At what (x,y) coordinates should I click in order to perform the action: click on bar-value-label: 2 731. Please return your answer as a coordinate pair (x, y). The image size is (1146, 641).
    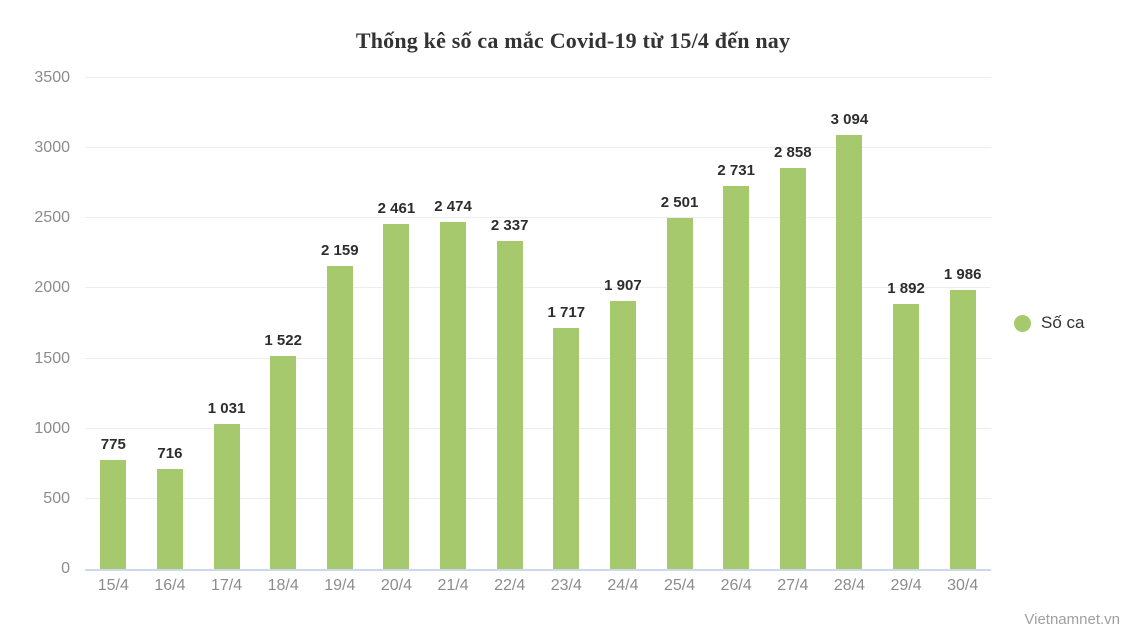
    Looking at the image, I should click on (736, 170).